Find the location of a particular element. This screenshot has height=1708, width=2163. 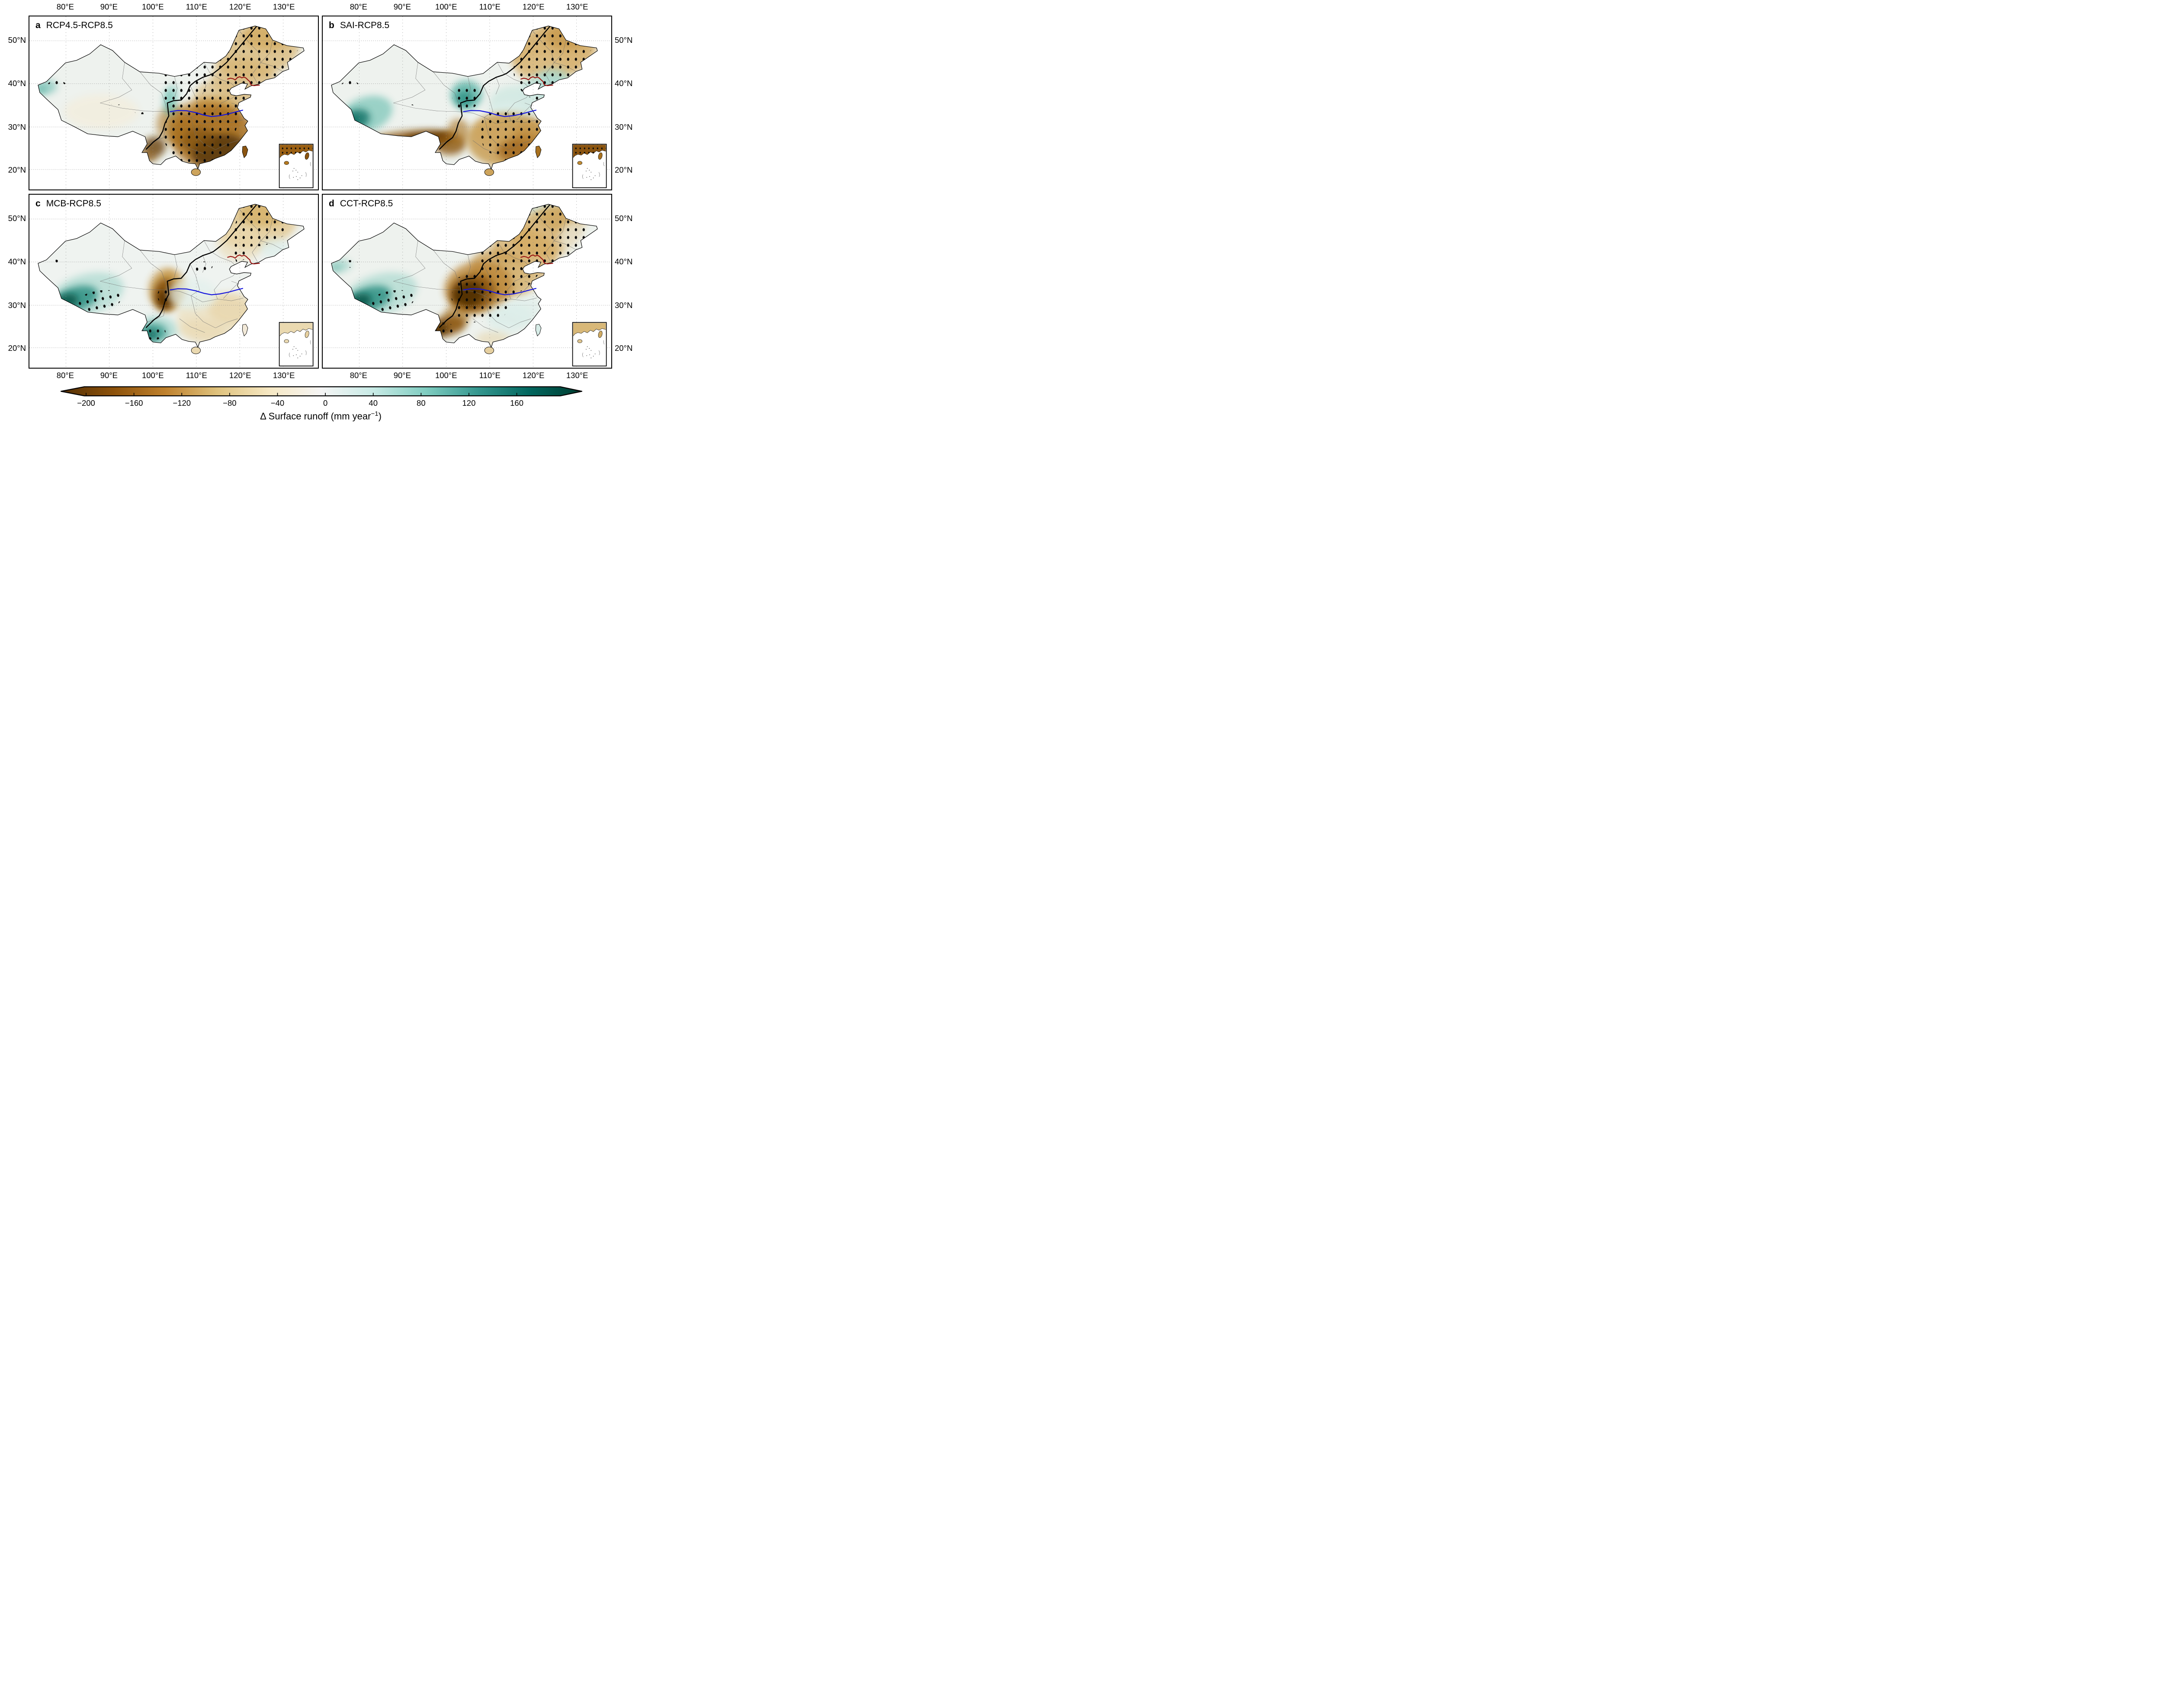

colorbar-tick-label: 120 is located at coordinates (469, 403).